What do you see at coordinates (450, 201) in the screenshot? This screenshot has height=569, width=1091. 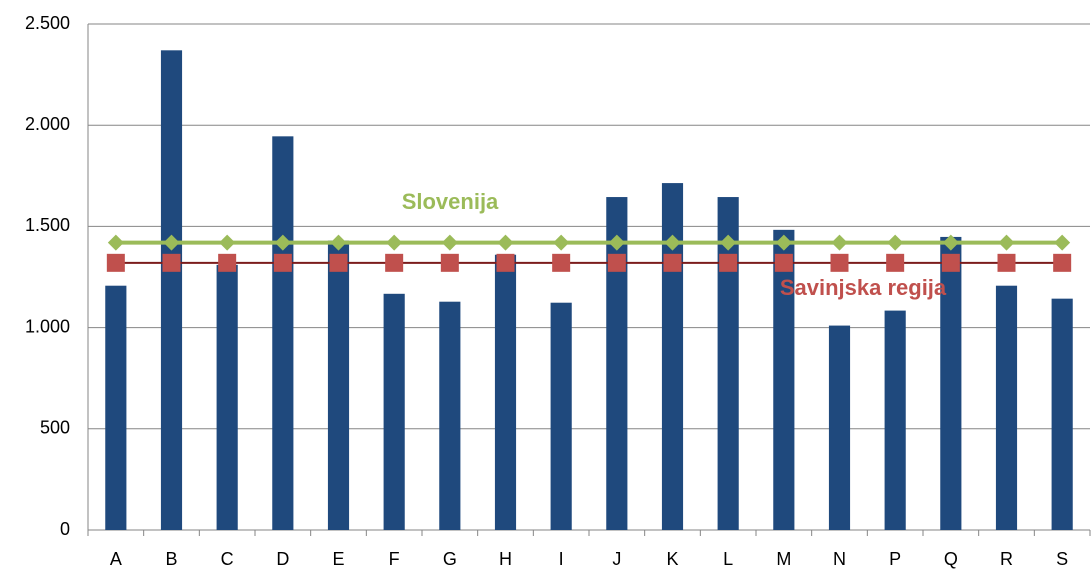 I see `series-label: Slovenija` at bounding box center [450, 201].